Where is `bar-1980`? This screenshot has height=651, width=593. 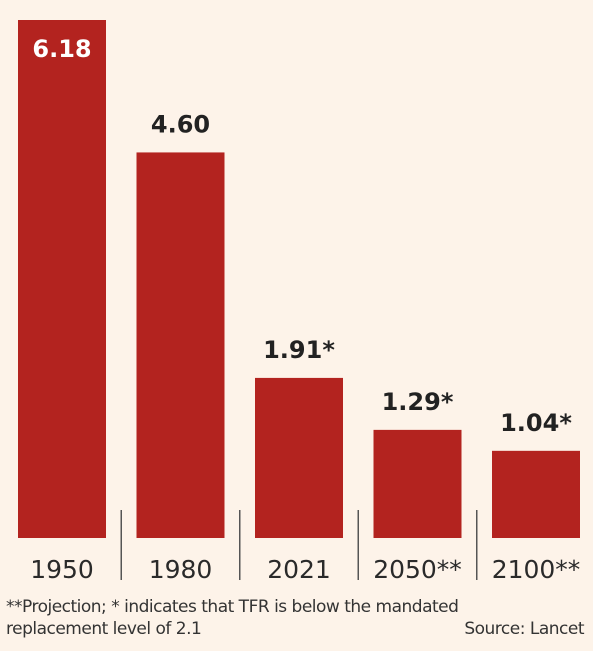 bar-1980 is located at coordinates (180, 345).